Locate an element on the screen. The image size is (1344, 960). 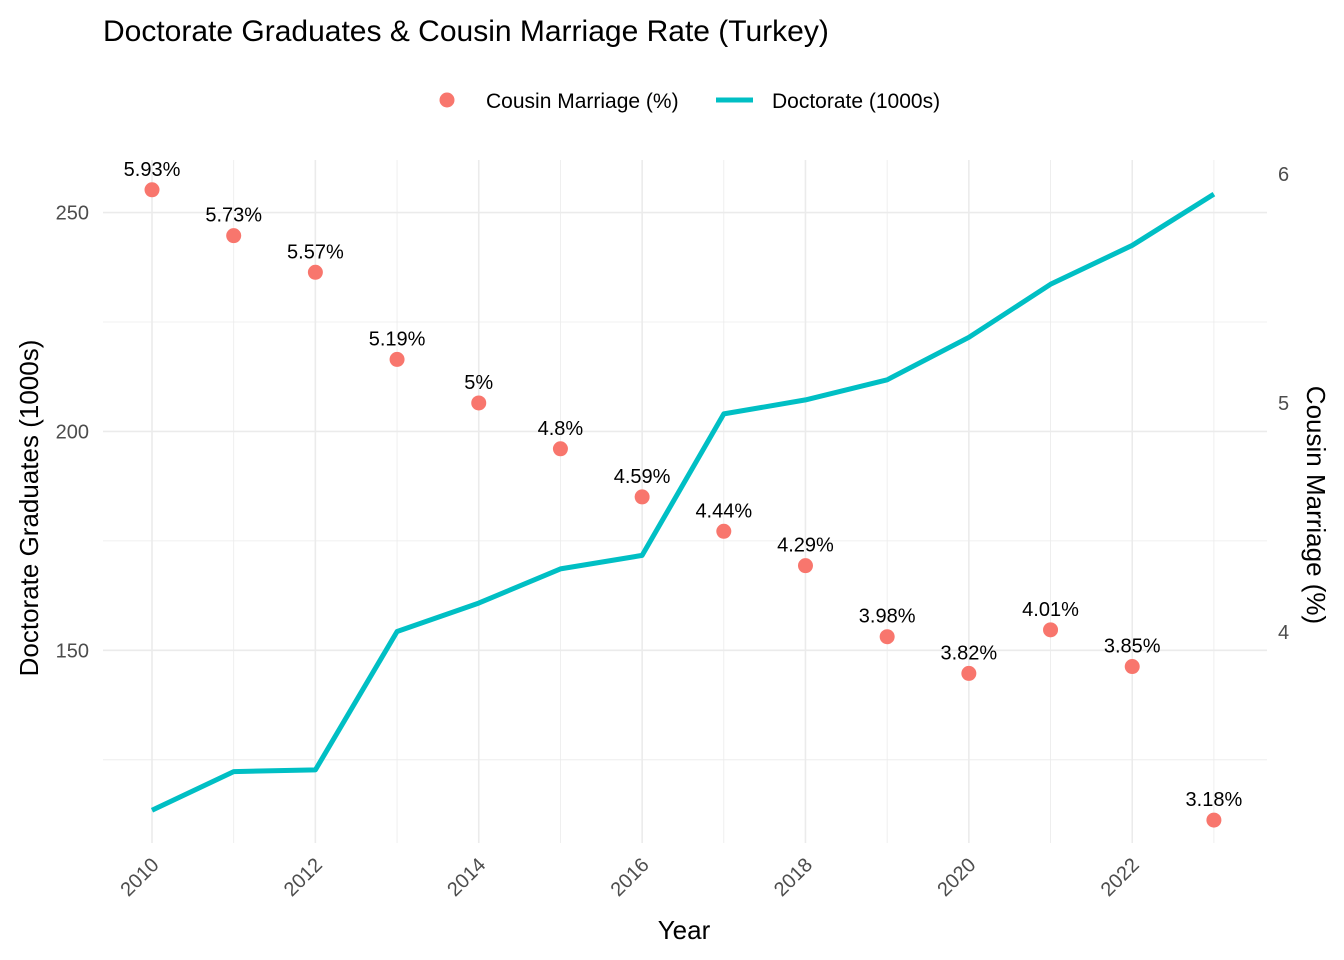
y-axis-ticks: 150 200 250 is located at coordinates (72, 433).